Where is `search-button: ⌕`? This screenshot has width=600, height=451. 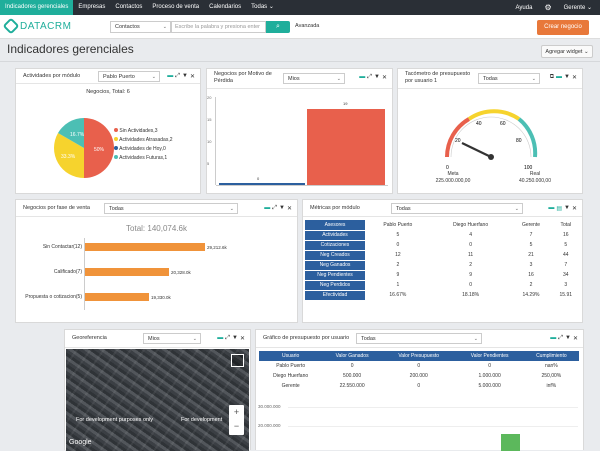 search-button: ⌕ is located at coordinates (278, 27).